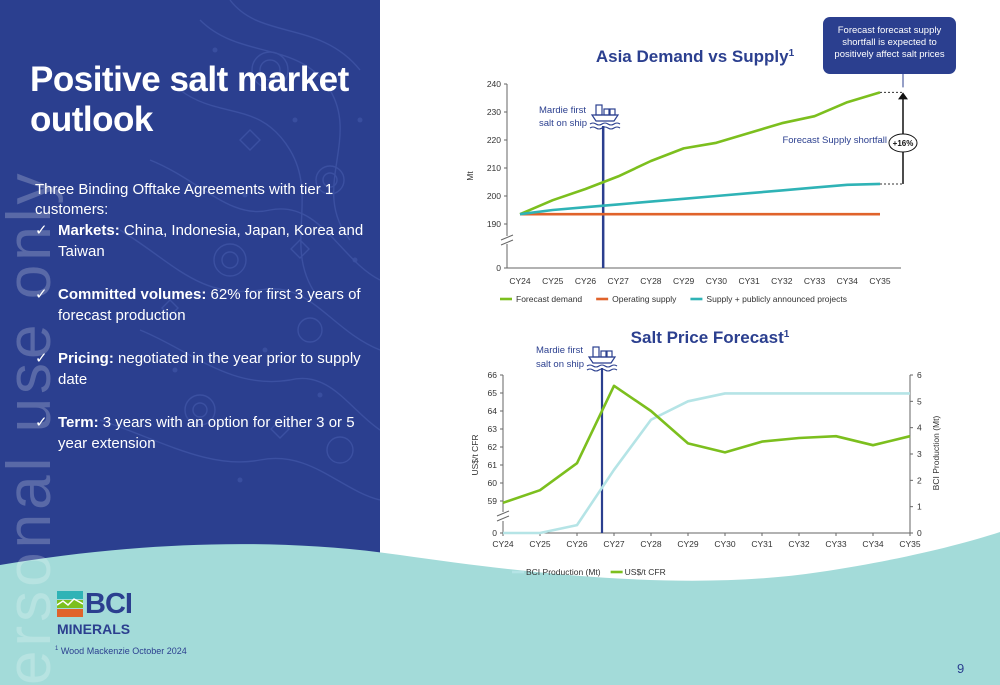  Describe the element at coordinates (189, 99) in the screenshot. I see `slide-title: Positive salt market outlook` at that location.